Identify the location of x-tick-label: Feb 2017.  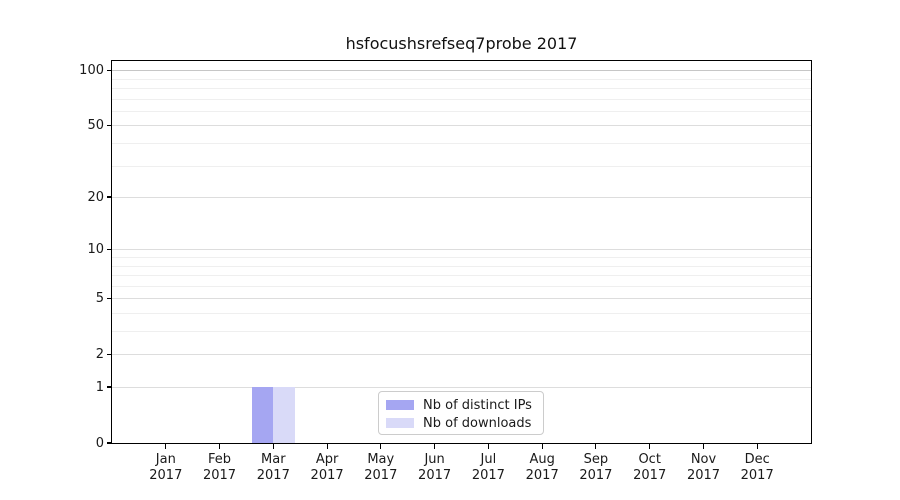
(219, 467).